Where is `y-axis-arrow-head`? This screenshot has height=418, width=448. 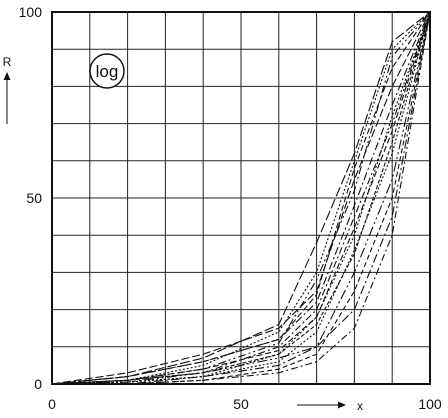
y-axis-arrow-head is located at coordinates (7, 76).